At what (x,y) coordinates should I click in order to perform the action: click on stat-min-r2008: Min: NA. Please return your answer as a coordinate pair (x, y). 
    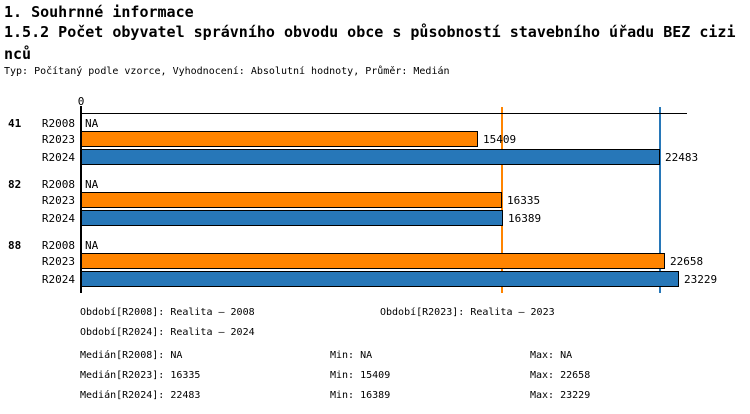
    Looking at the image, I should click on (351, 356).